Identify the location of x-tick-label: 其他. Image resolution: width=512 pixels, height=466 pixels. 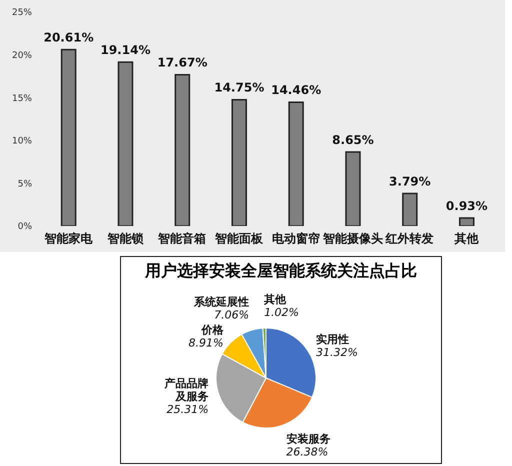
(467, 239).